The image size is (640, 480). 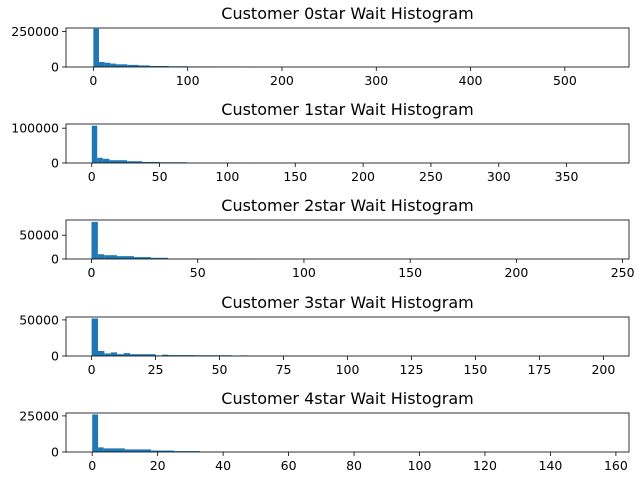 What do you see at coordinates (347, 302) in the screenshot?
I see `chart-title: Customer 3star Wait Histogram` at bounding box center [347, 302].